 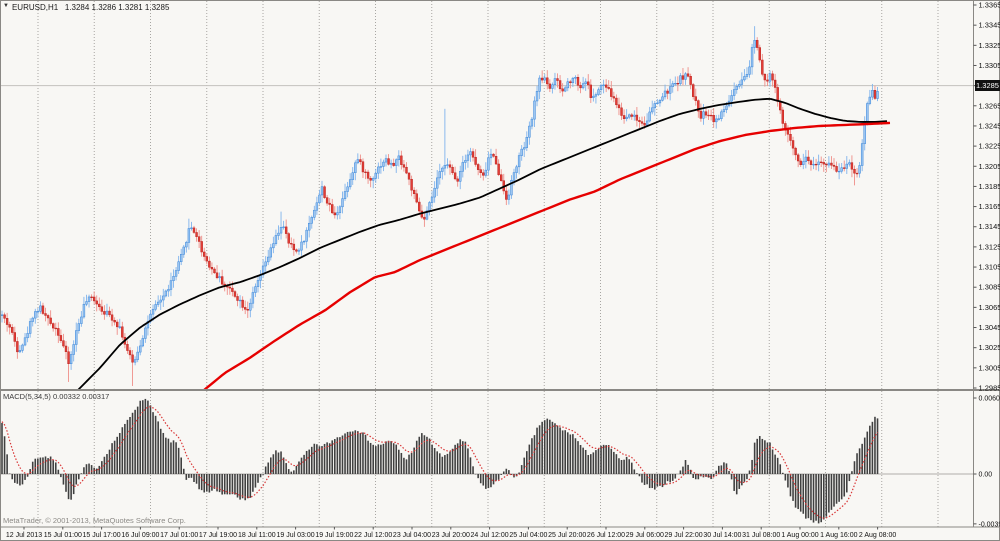 What do you see at coordinates (799, 535) in the screenshot?
I see `svg-text: 1 Aug 00:00` at bounding box center [799, 535].